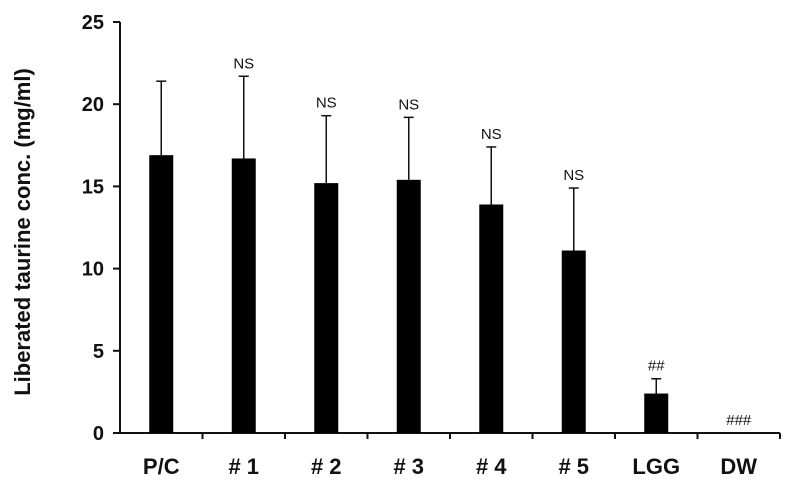 This screenshot has height=485, width=788. What do you see at coordinates (408, 466) in the screenshot?
I see `category-label: # 3` at bounding box center [408, 466].